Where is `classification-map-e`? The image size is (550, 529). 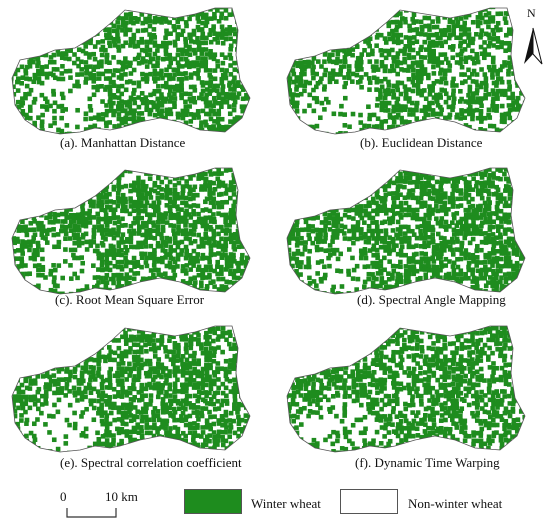
classification-map-e is located at coordinates (131, 389).